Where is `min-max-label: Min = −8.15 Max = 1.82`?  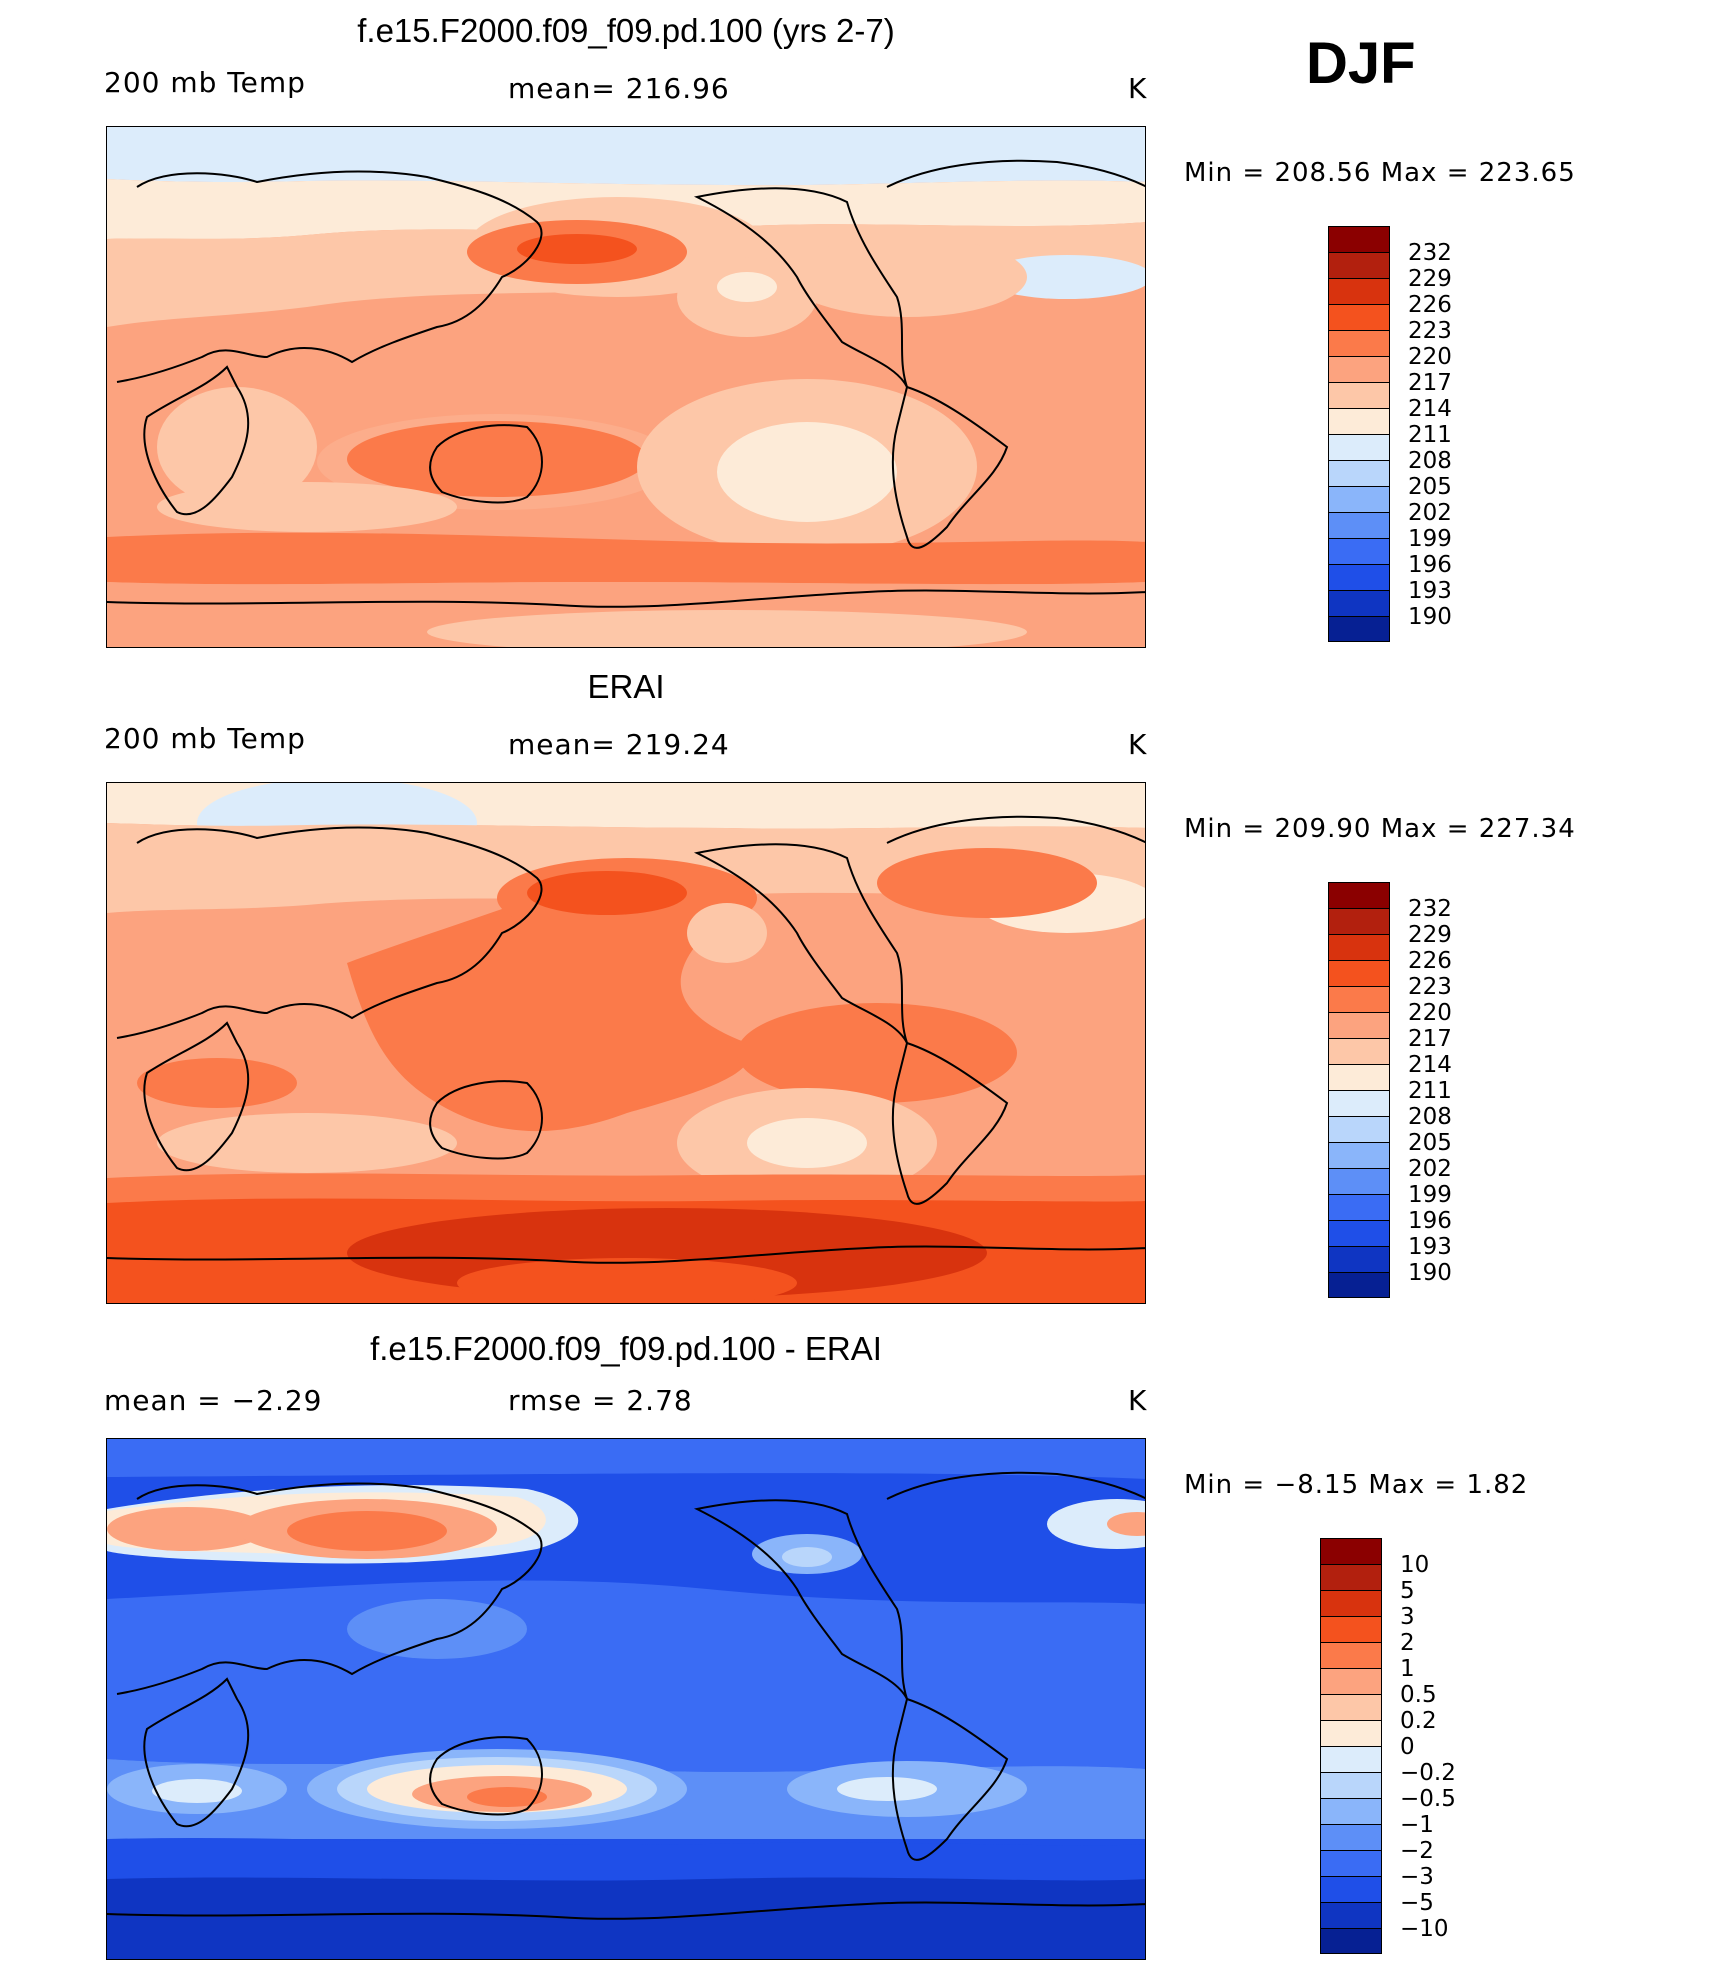
min-max-label: Min = −8.15 Max = 1.82 is located at coordinates (1356, 1485).